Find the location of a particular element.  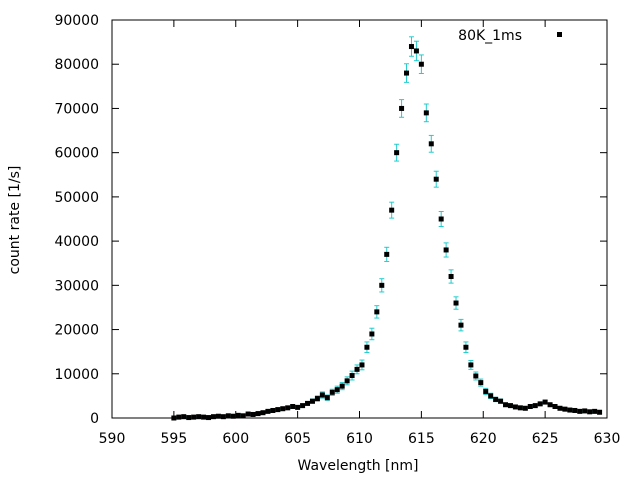

x-tick-label: 600 is located at coordinates (235, 439).